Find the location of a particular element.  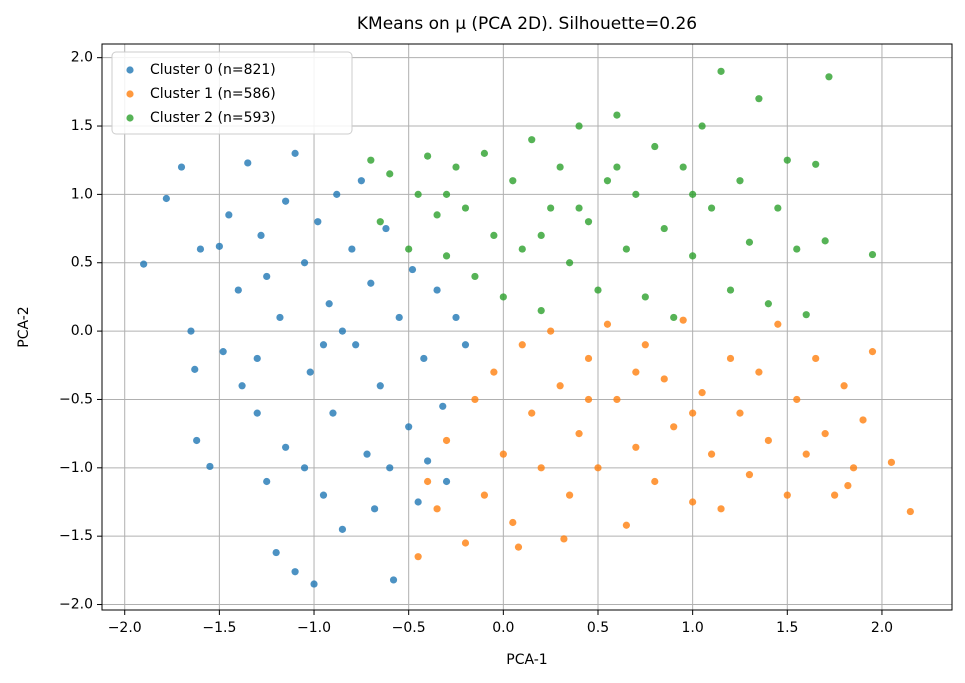

y-tick-label: 1.0 is located at coordinates (82, 194).